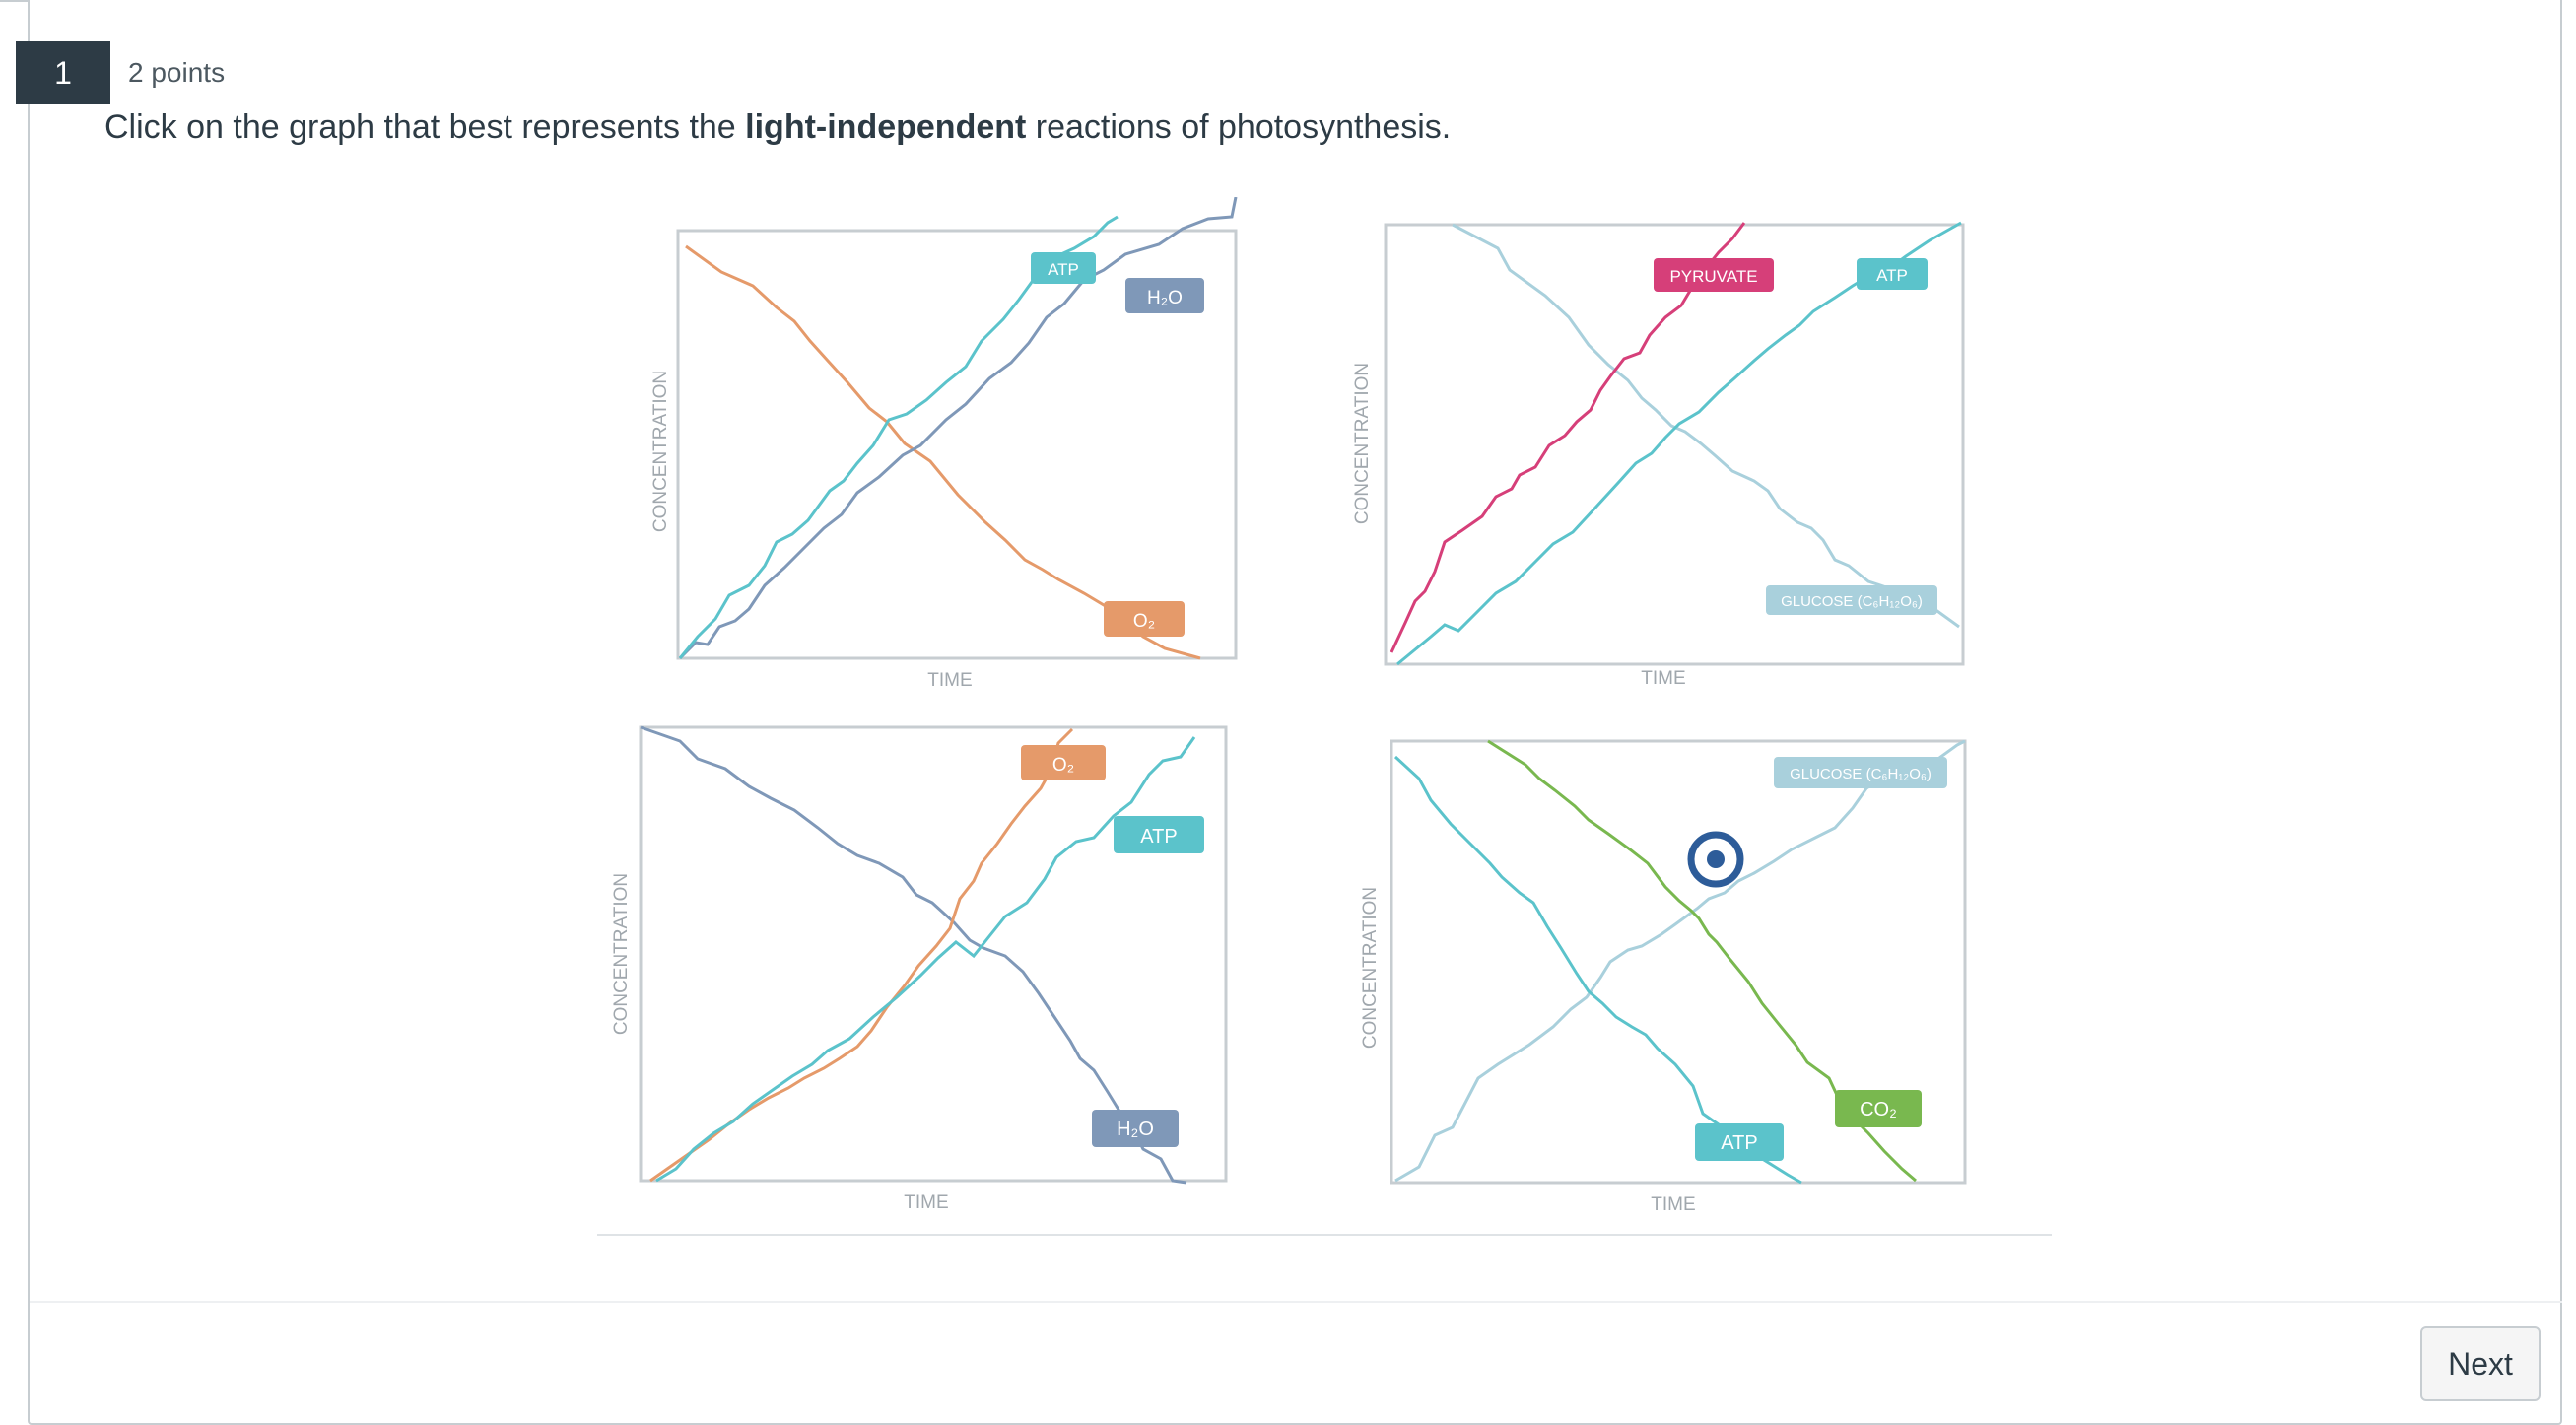  I want to click on graph-bottom-left-o2-tag, so click(1063, 762).